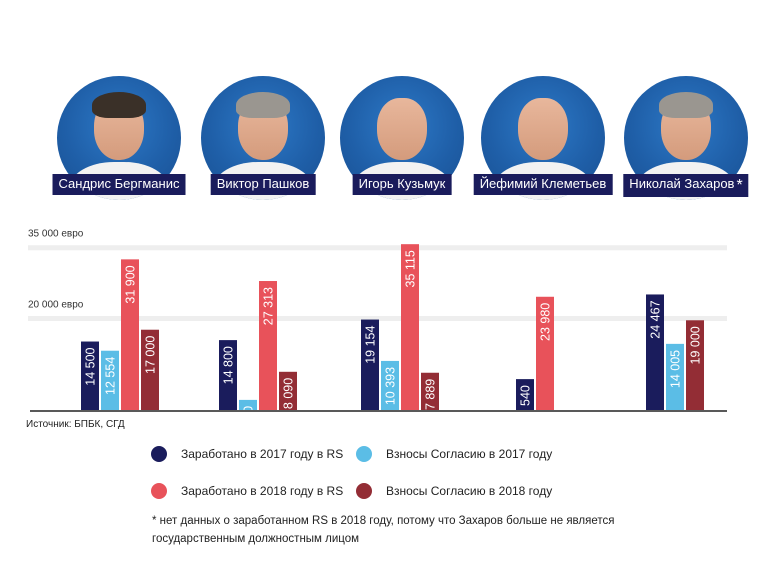 This screenshot has height=569, width=768. Describe the element at coordinates (469, 454) in the screenshot. I see `legend-label: Взносы Согласию в 2017 году` at that location.